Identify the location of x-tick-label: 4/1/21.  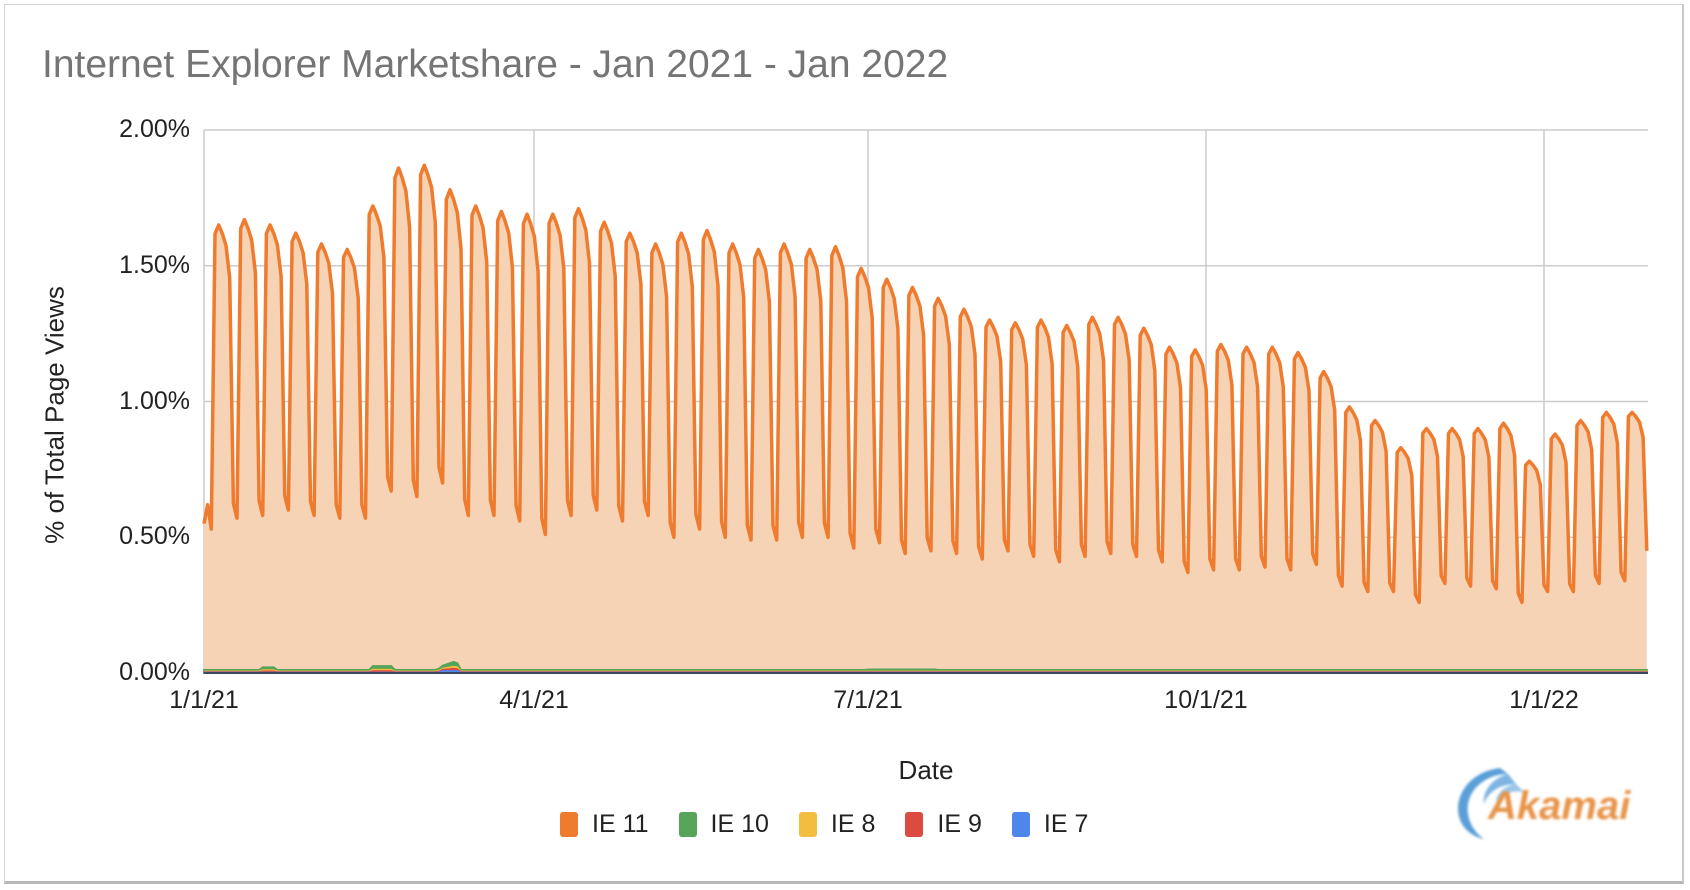
(534, 700).